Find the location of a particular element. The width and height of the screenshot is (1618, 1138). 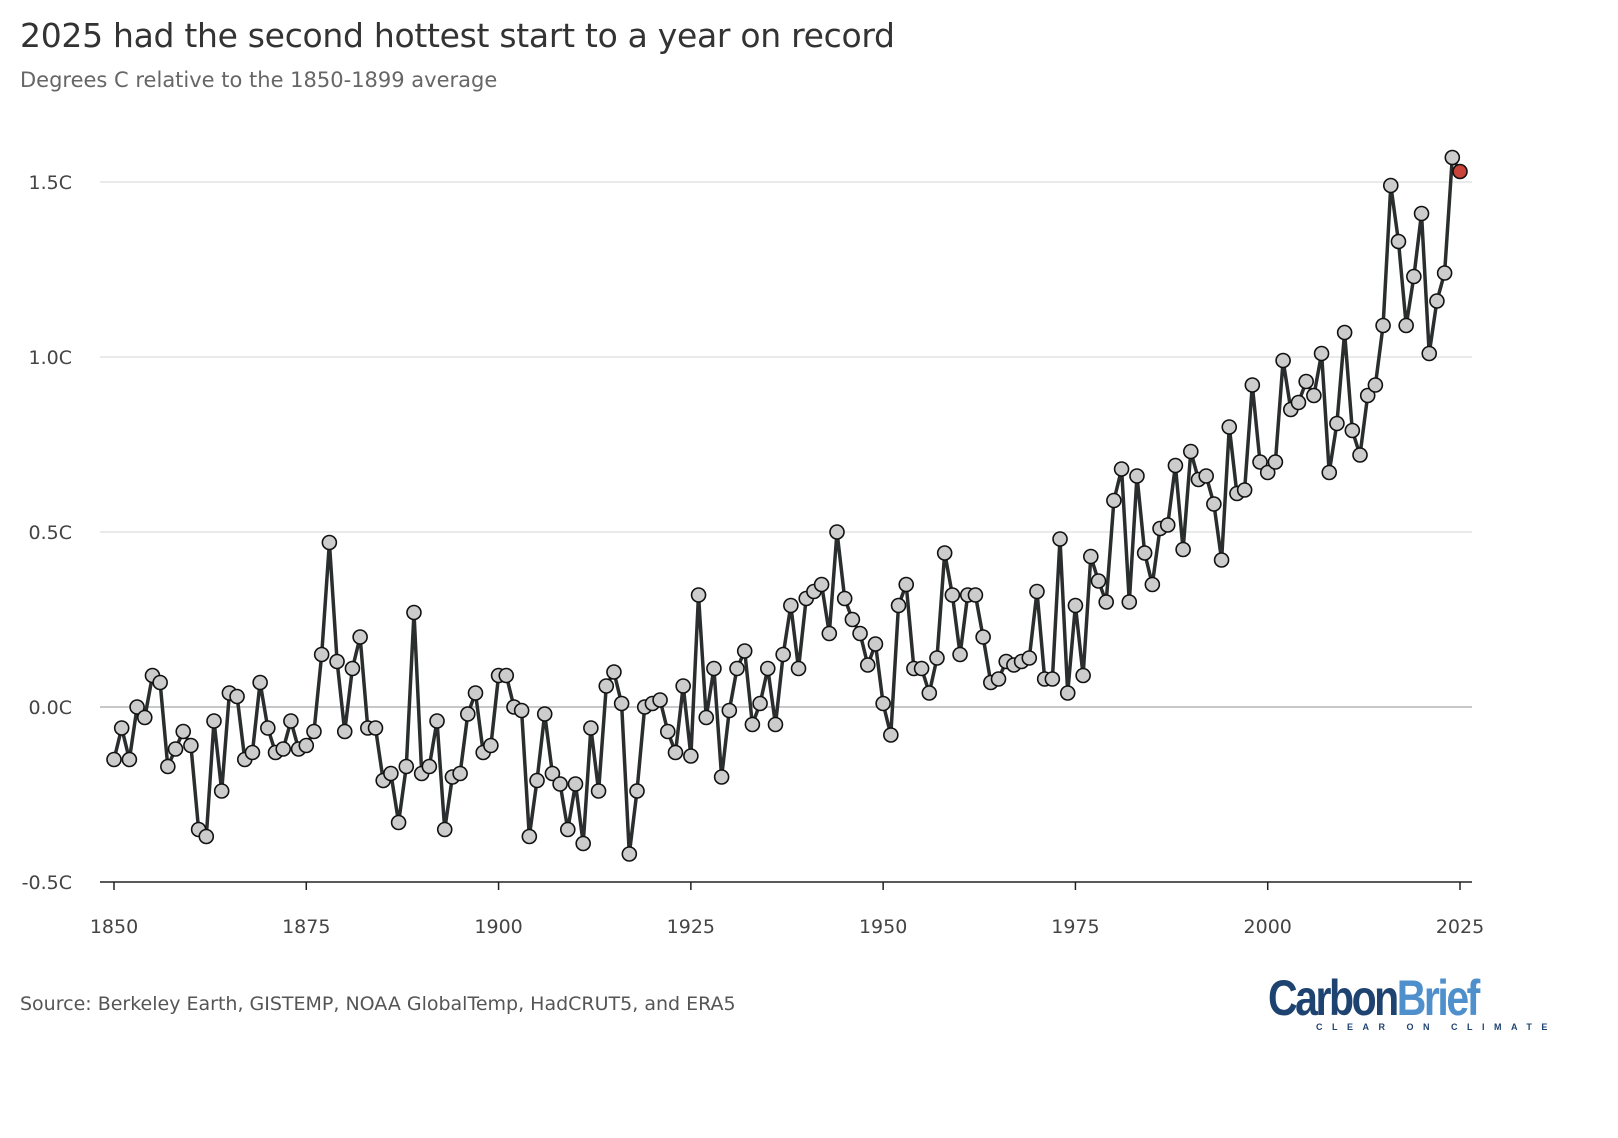

data-point-1972 is located at coordinates (1052, 679).